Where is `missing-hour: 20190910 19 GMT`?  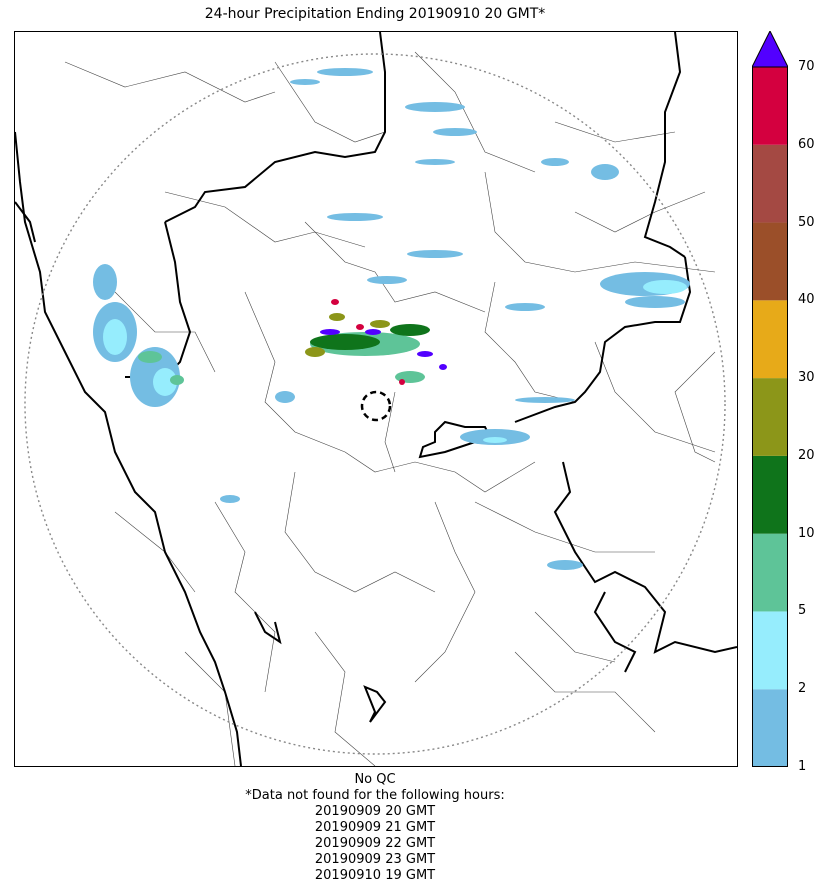
missing-hour: 20190910 19 GMT is located at coordinates (375, 875).